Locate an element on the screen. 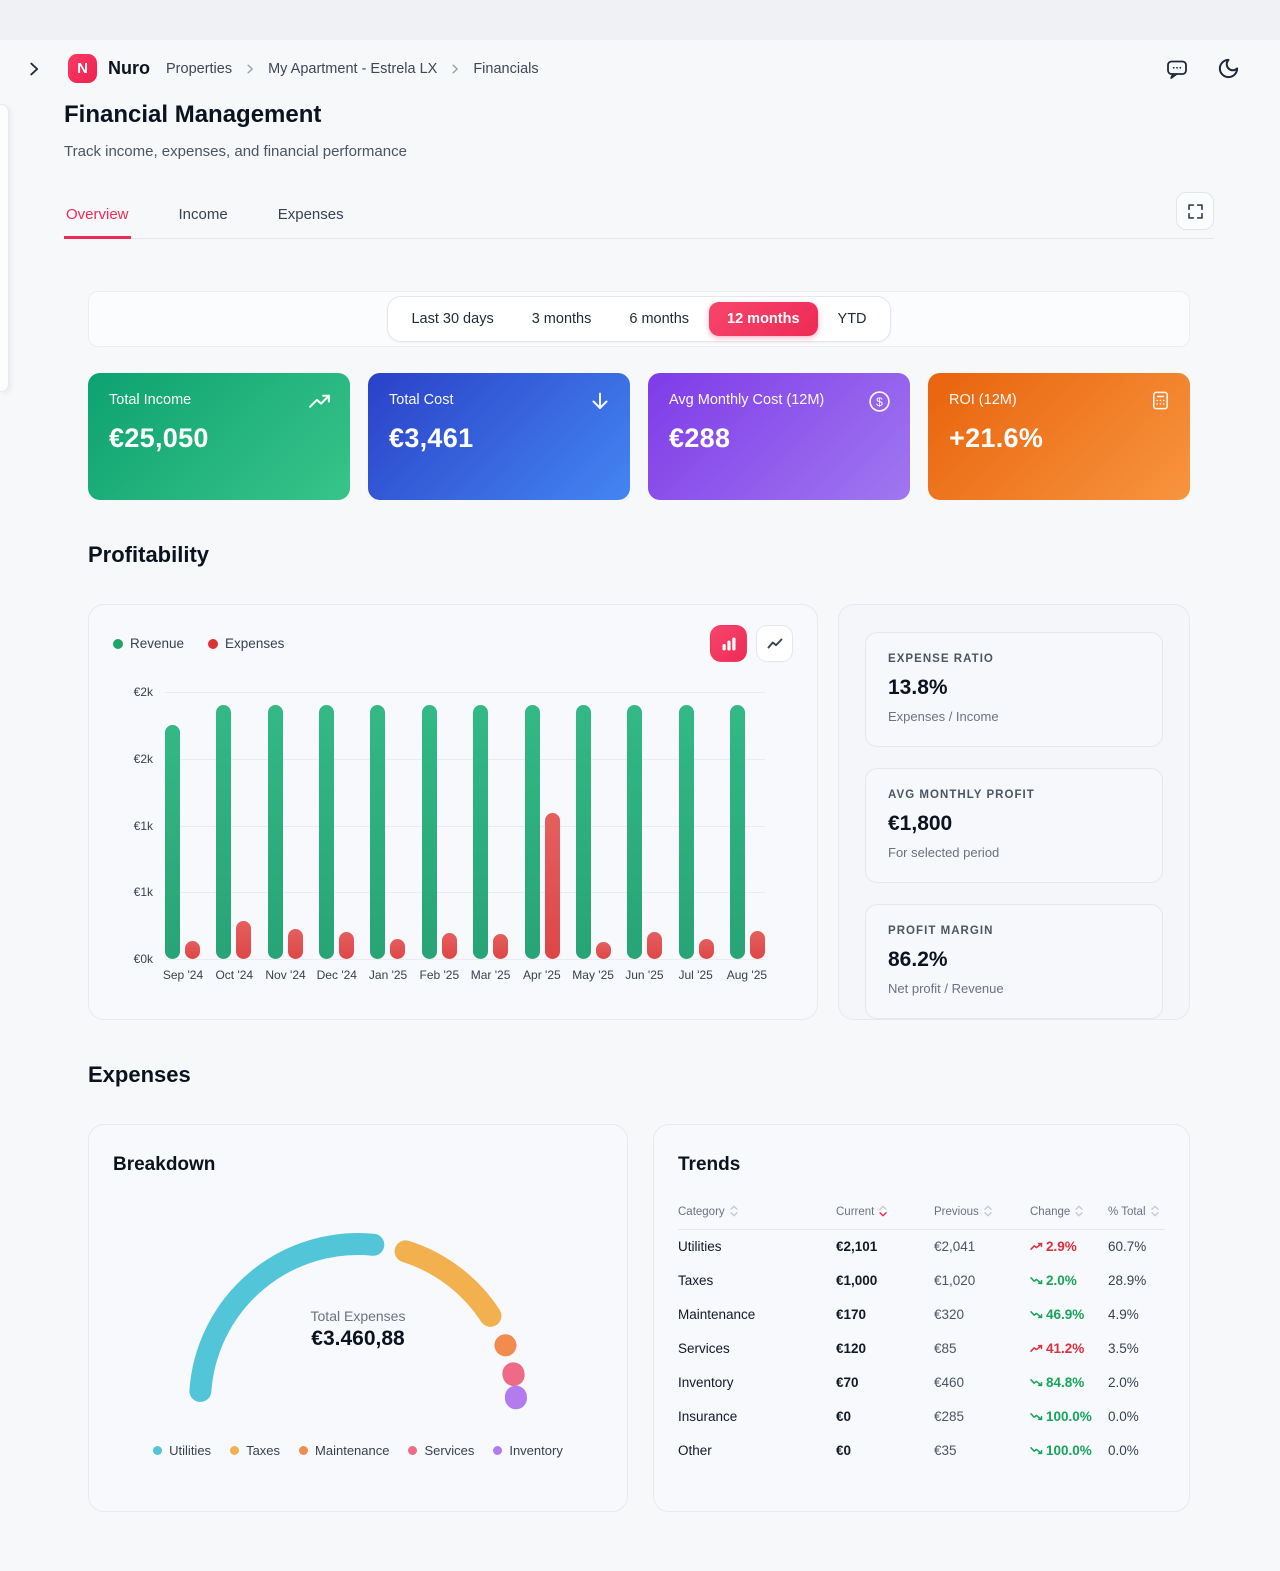 The image size is (1280, 1571). breadcrumb-item: Financials is located at coordinates (506, 68).